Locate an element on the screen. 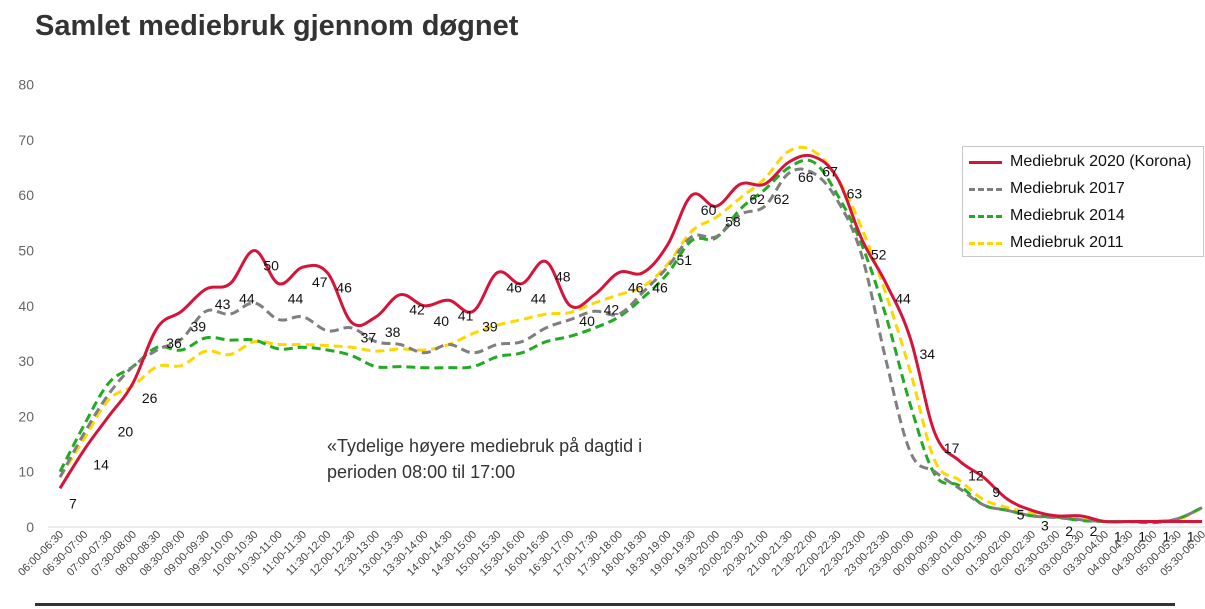  data-label: 36 is located at coordinates (174, 343).